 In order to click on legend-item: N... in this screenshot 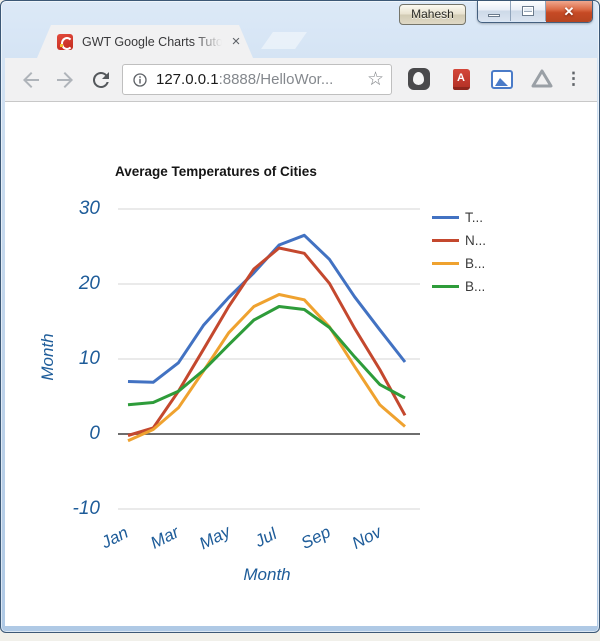, I will do `click(459, 240)`.